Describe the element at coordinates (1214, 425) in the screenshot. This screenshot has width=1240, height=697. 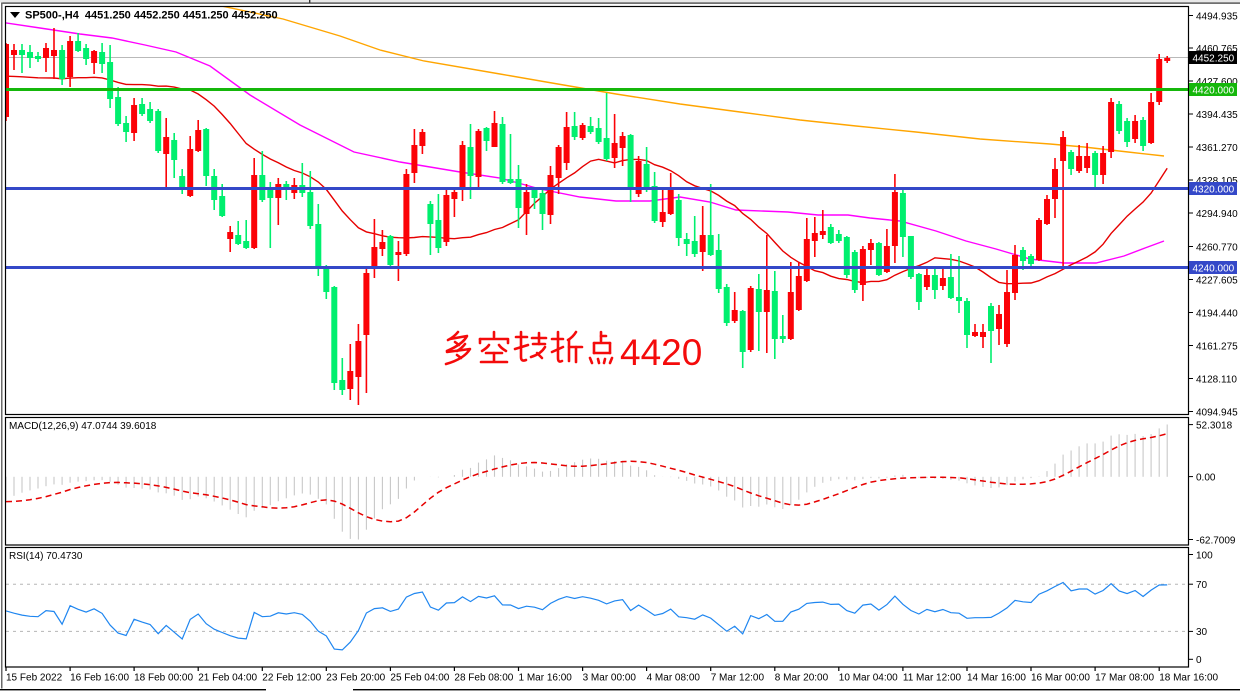
I see `svg-text: 52.3018` at that location.